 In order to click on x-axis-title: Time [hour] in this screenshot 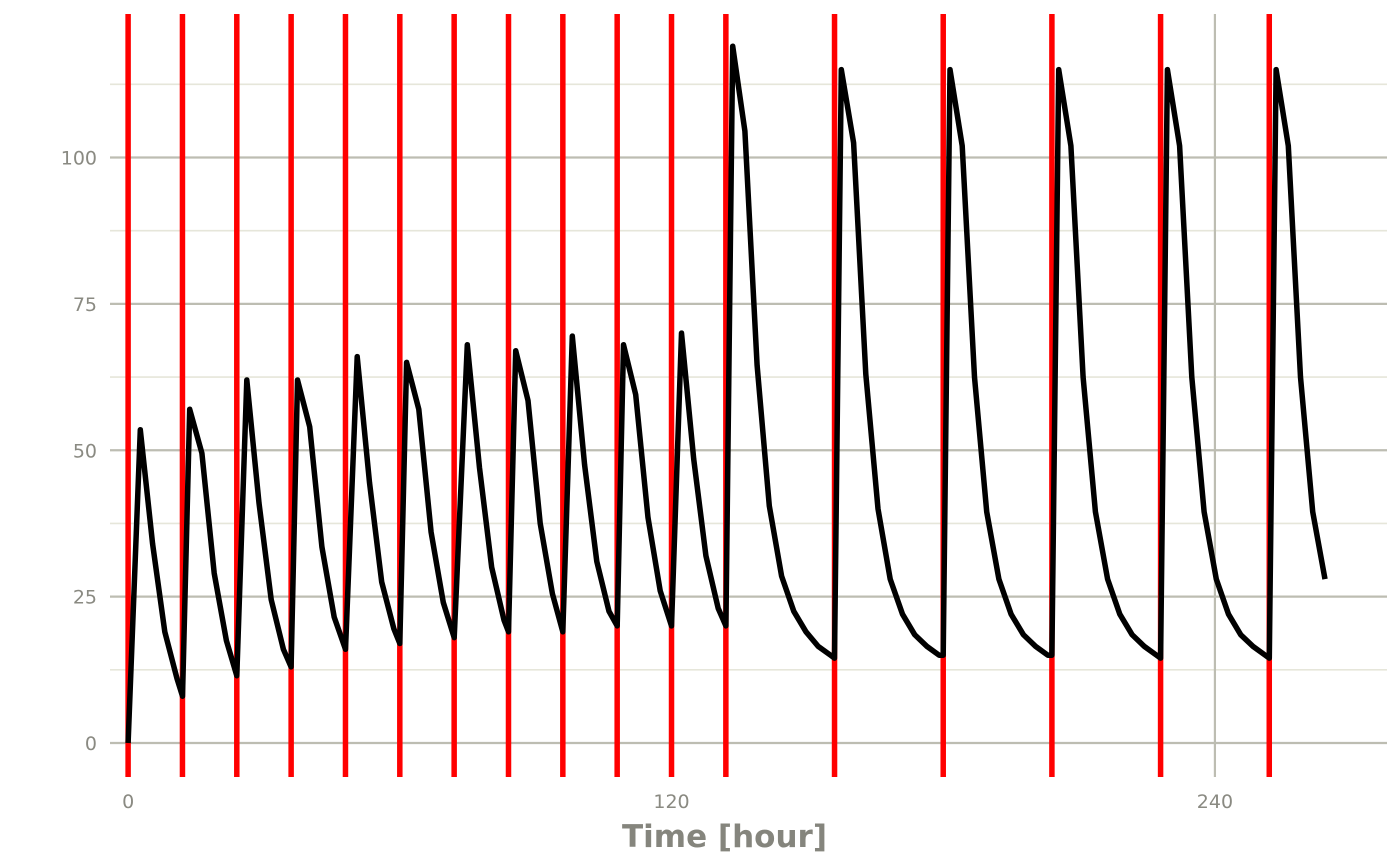, I will do `click(724, 837)`.